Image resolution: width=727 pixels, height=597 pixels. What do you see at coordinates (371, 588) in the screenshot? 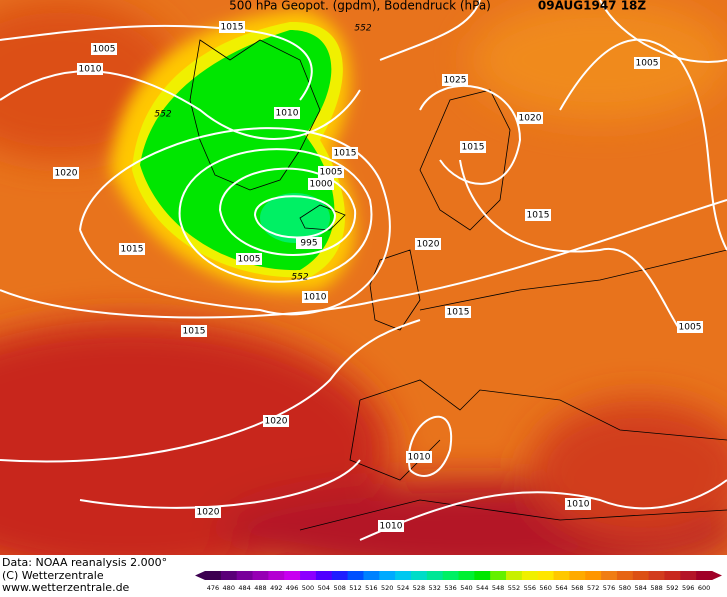
I see `colorbar-label: 516` at bounding box center [371, 588].